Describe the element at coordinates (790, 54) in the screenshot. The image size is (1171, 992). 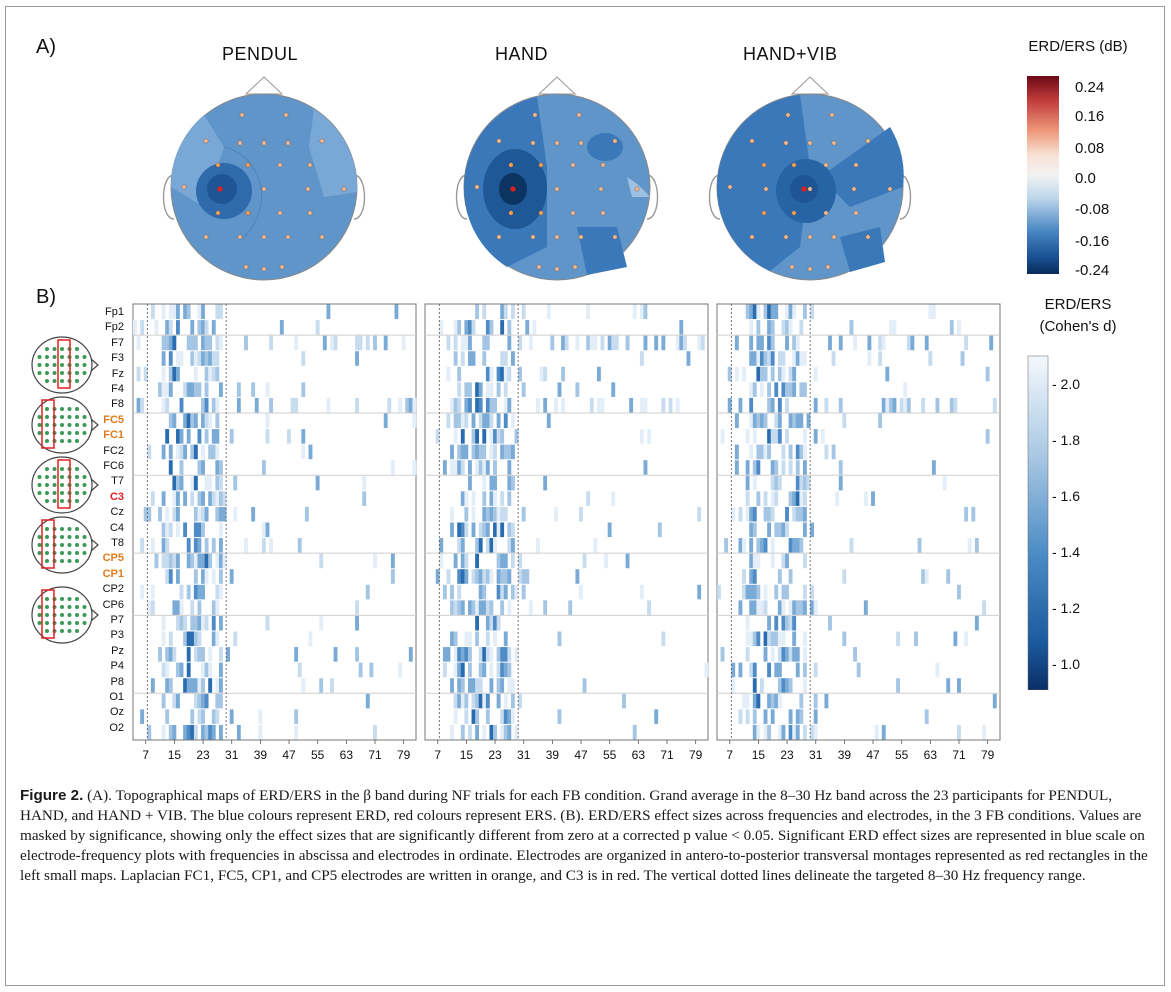
I see `condition-title-hand-vib: HAND+VIB` at that location.